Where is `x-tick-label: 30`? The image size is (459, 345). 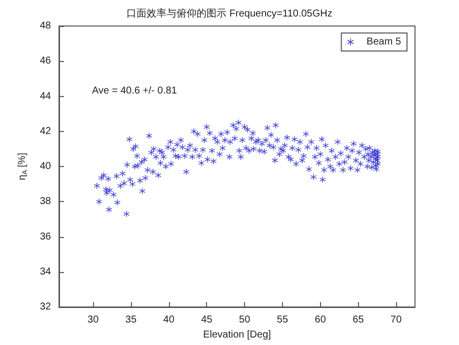
x-tick-label: 30 is located at coordinates (94, 320).